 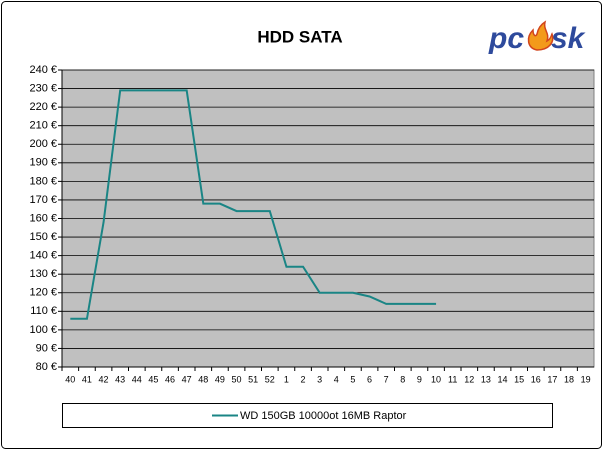 I want to click on logo-flame, so click(x=540, y=35).